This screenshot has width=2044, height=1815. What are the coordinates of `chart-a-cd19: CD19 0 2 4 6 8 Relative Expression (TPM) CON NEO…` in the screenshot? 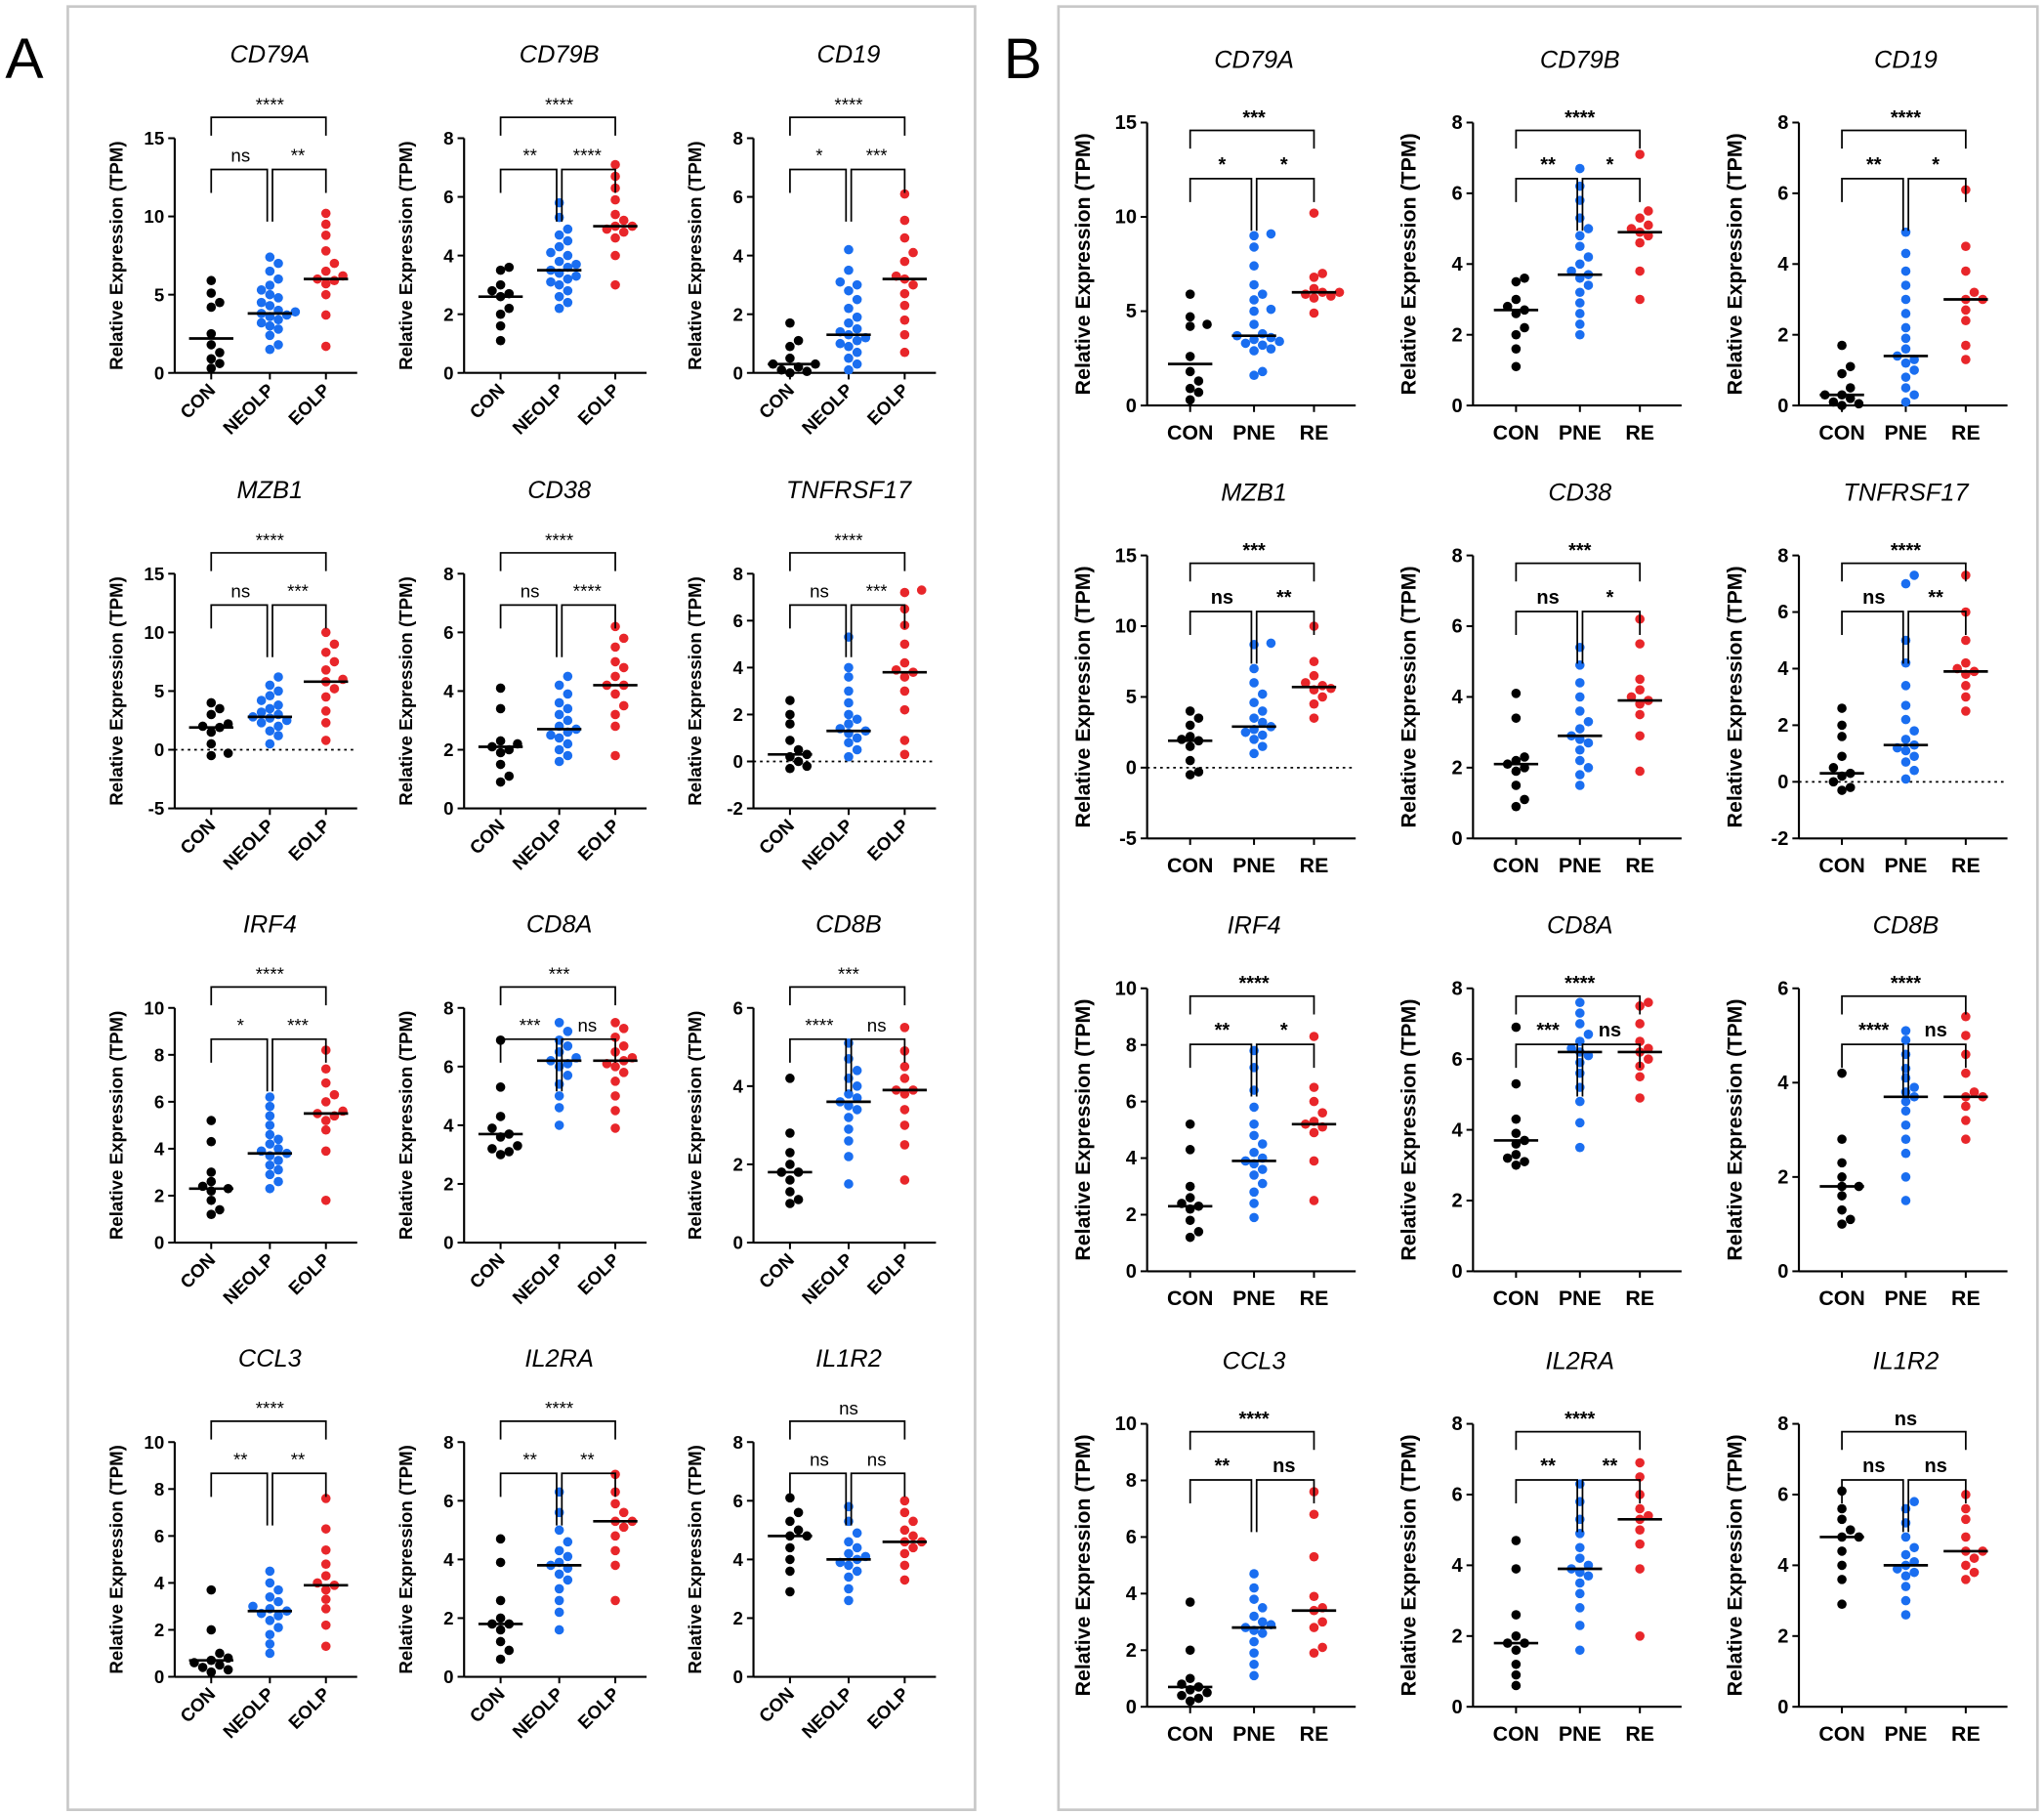 It's located at (811, 240).